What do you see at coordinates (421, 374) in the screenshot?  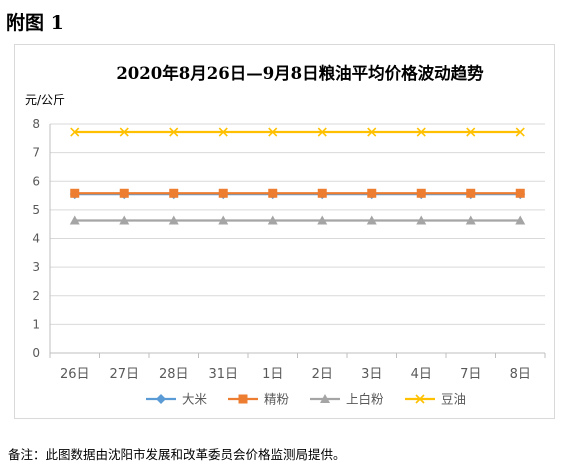 I see `x-tick-label: 4日` at bounding box center [421, 374].